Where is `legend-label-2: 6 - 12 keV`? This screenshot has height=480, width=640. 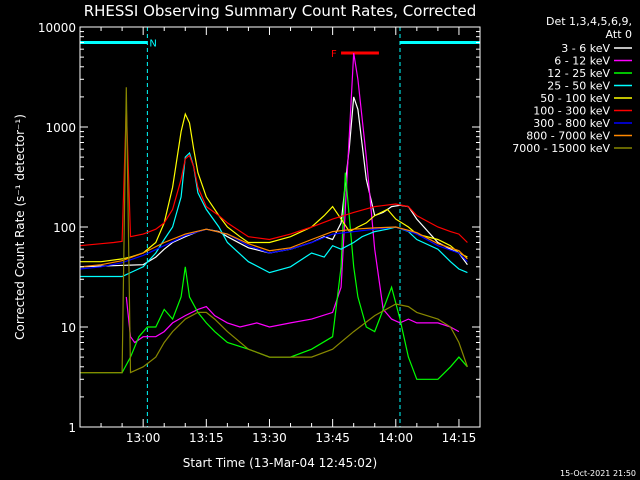 legend-label-2: 6 - 12 keV is located at coordinates (582, 61).